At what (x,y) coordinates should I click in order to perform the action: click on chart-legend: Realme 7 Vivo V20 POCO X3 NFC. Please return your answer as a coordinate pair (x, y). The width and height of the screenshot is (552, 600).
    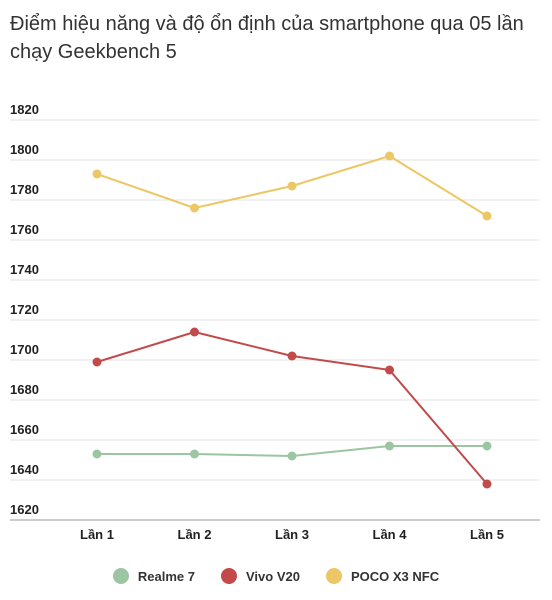
    Looking at the image, I should click on (276, 576).